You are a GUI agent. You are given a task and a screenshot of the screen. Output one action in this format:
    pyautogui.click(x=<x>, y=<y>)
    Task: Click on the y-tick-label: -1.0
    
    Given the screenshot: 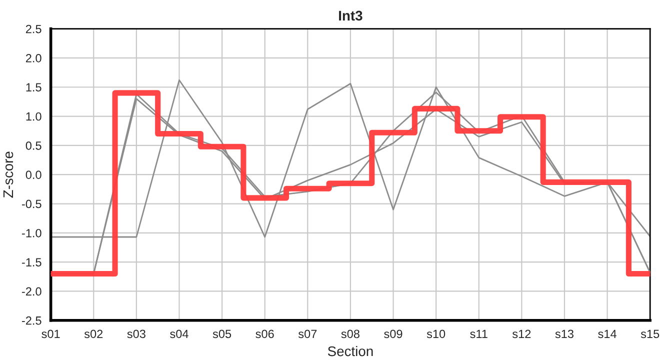 What is the action you would take?
    pyautogui.click(x=32, y=233)
    